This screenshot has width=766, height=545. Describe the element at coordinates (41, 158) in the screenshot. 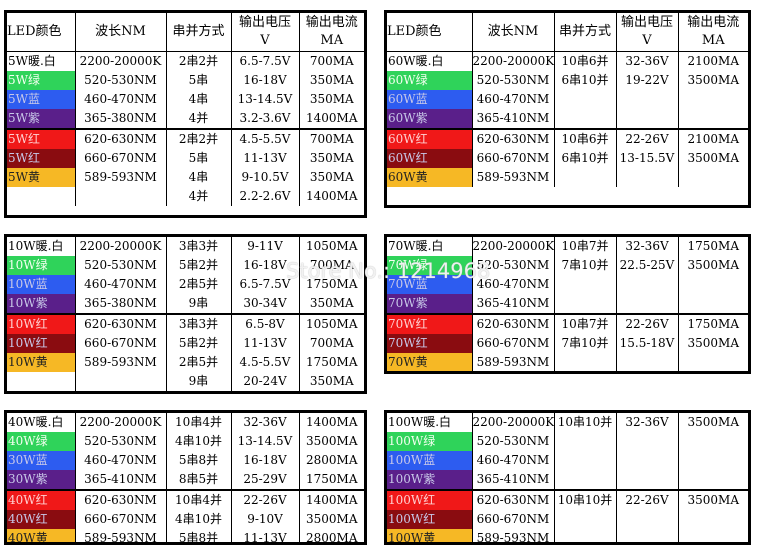

I see `led-color-cell: 5W红` at that location.